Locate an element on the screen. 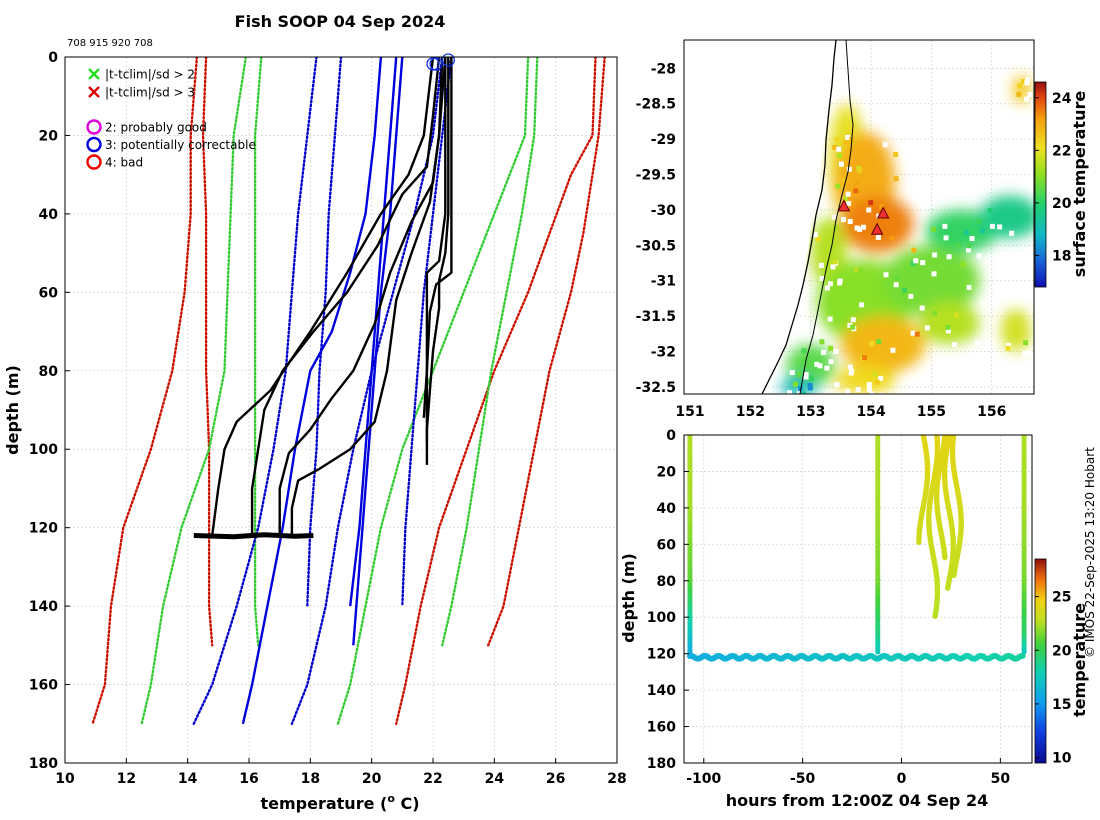  section-colorbar-tick-label: 25 is located at coordinates (1061, 598).